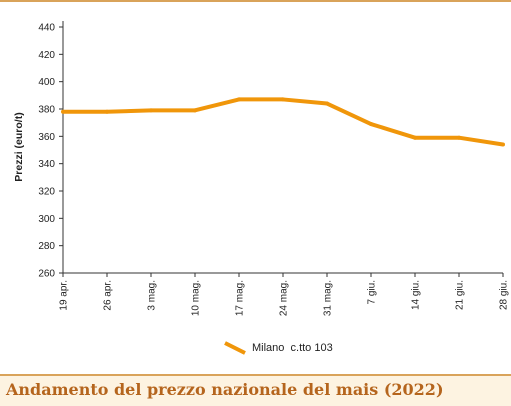 Image resolution: width=511 pixels, height=406 pixels. Describe the element at coordinates (46, 192) in the screenshot. I see `y-tick-label: 320` at that location.